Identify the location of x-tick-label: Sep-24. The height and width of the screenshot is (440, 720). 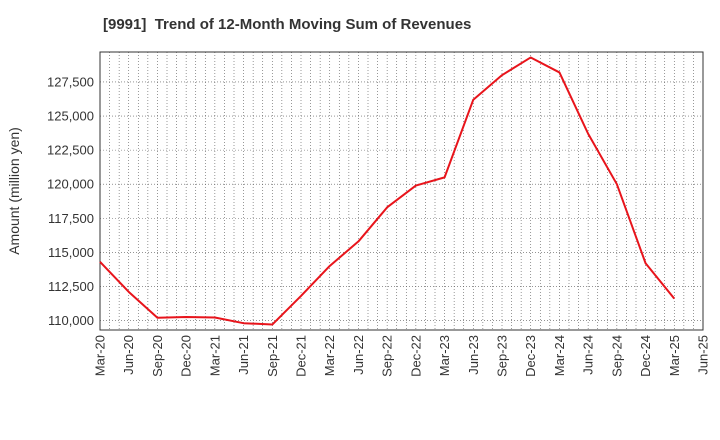
(616, 356).